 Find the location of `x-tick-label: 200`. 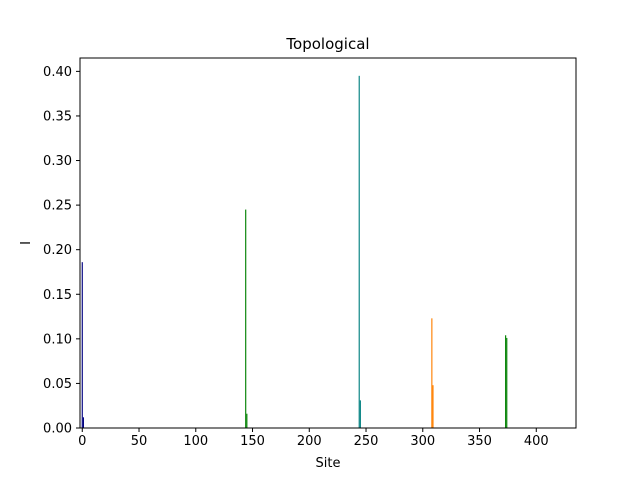

x-tick-label: 200 is located at coordinates (309, 441).